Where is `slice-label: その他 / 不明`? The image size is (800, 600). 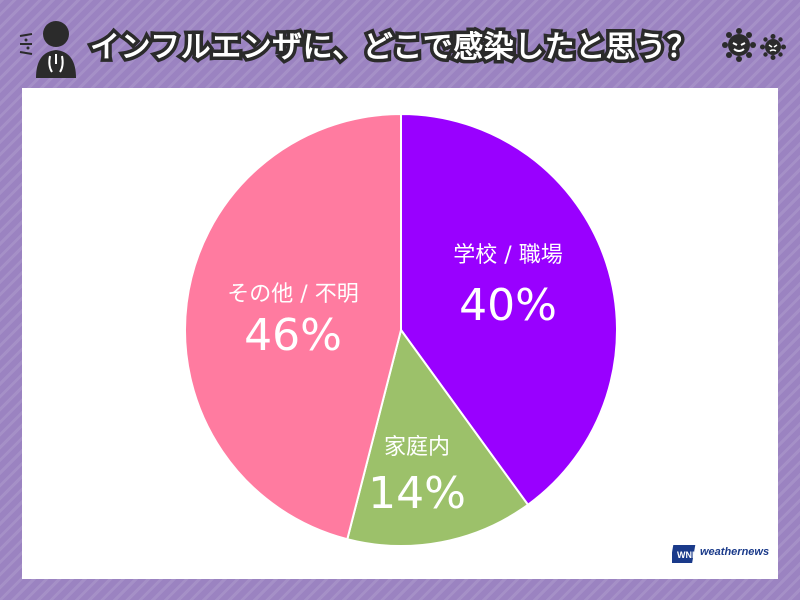 slice-label: その他 / 不明 is located at coordinates (292, 294).